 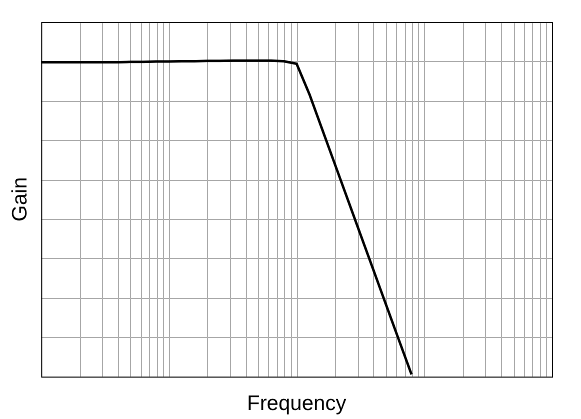 I want to click on y-axis-title: Gain, so click(x=20, y=199).